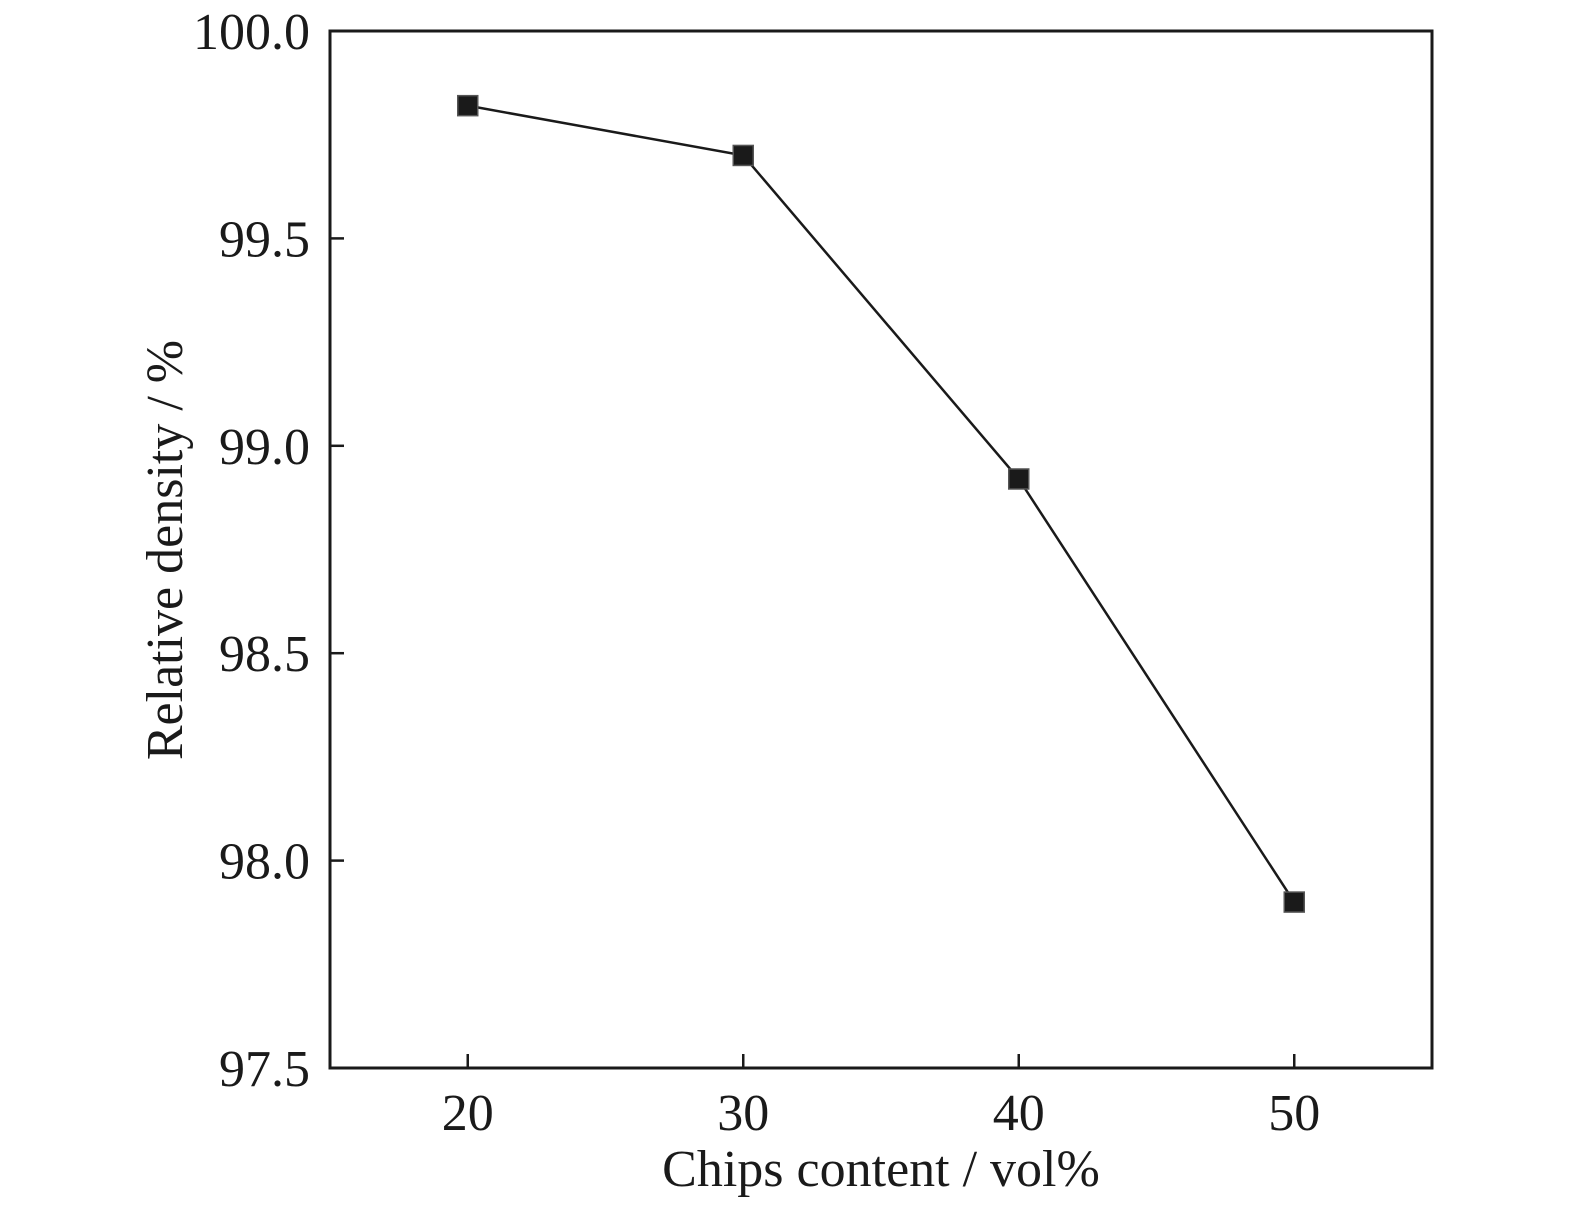 This screenshot has width=1575, height=1213. What do you see at coordinates (881, 1098) in the screenshot?
I see `x-axis: 20 30 40 50` at bounding box center [881, 1098].